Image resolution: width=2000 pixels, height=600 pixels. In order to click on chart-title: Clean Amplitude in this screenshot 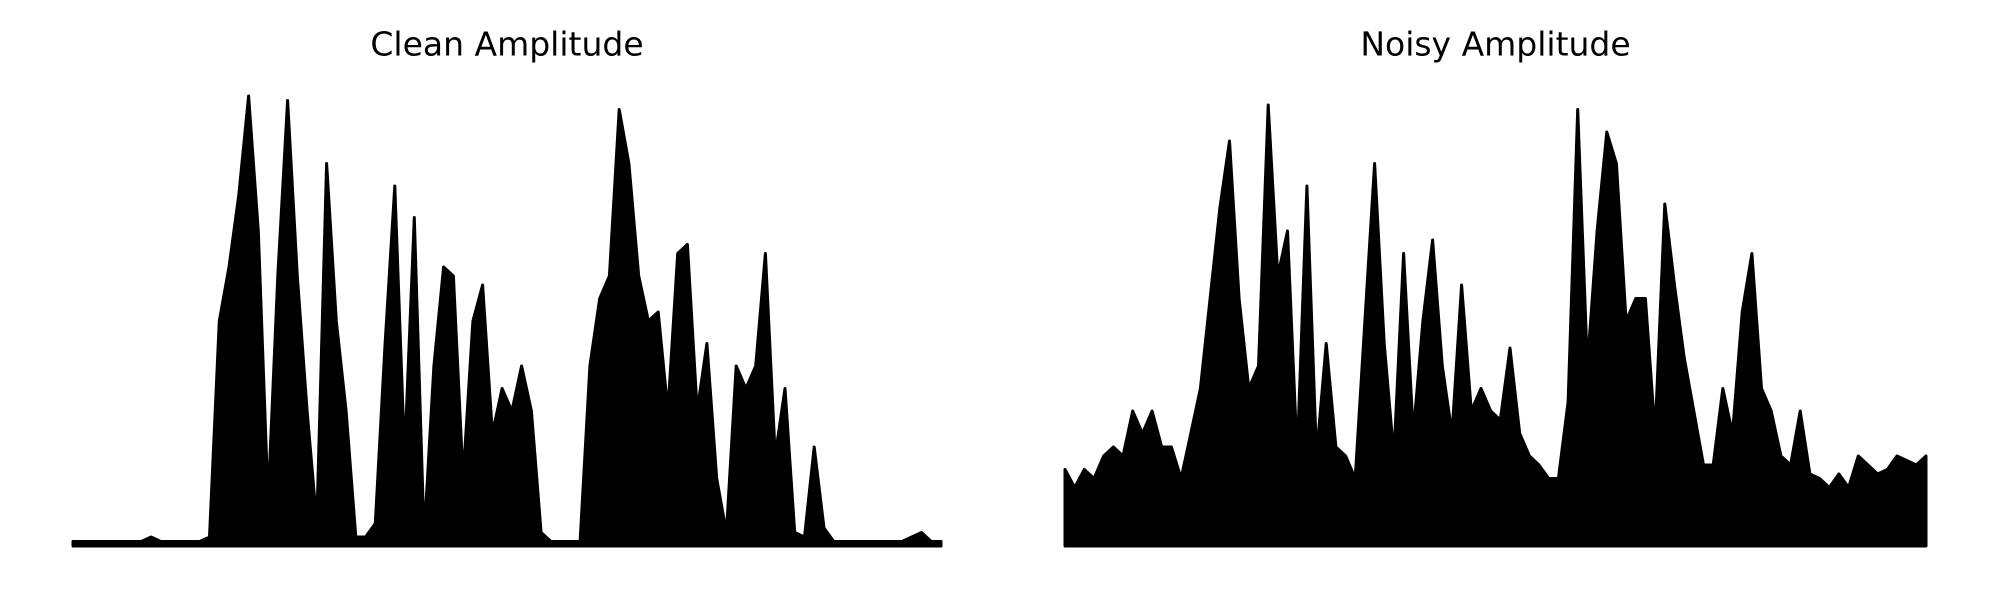, I will do `click(506, 44)`.